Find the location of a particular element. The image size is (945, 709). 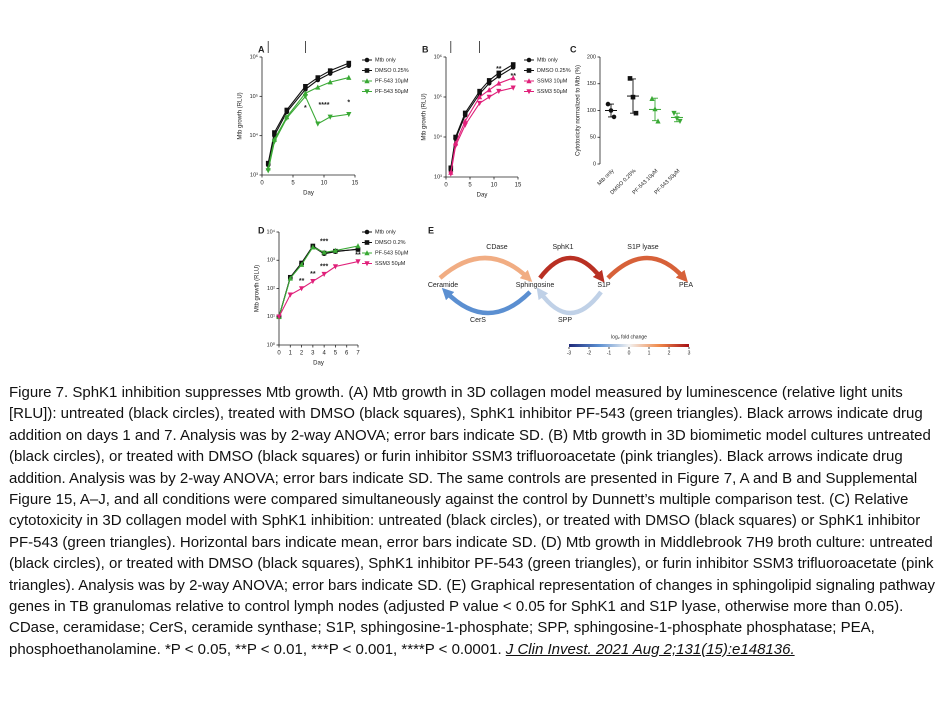

significance: * is located at coordinates (348, 102).